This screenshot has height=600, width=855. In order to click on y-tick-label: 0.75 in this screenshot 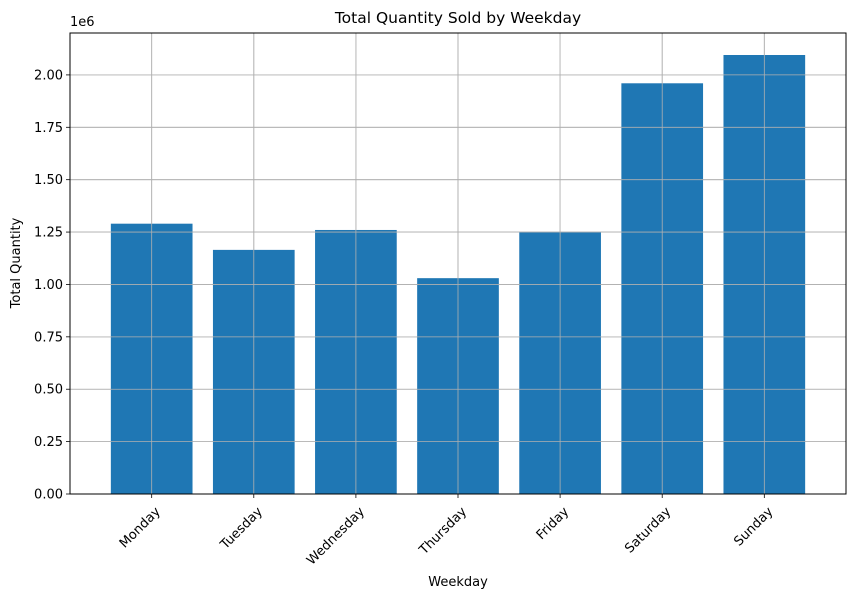, I will do `click(48, 337)`.